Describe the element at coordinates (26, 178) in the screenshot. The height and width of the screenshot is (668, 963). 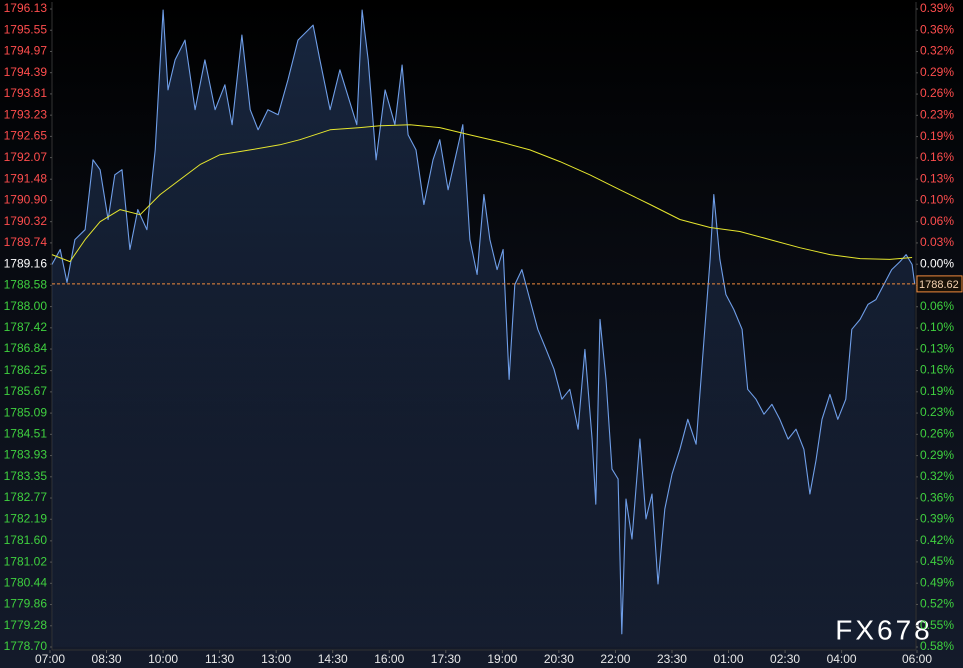
I see `y-tick-label: 1791.48` at that location.